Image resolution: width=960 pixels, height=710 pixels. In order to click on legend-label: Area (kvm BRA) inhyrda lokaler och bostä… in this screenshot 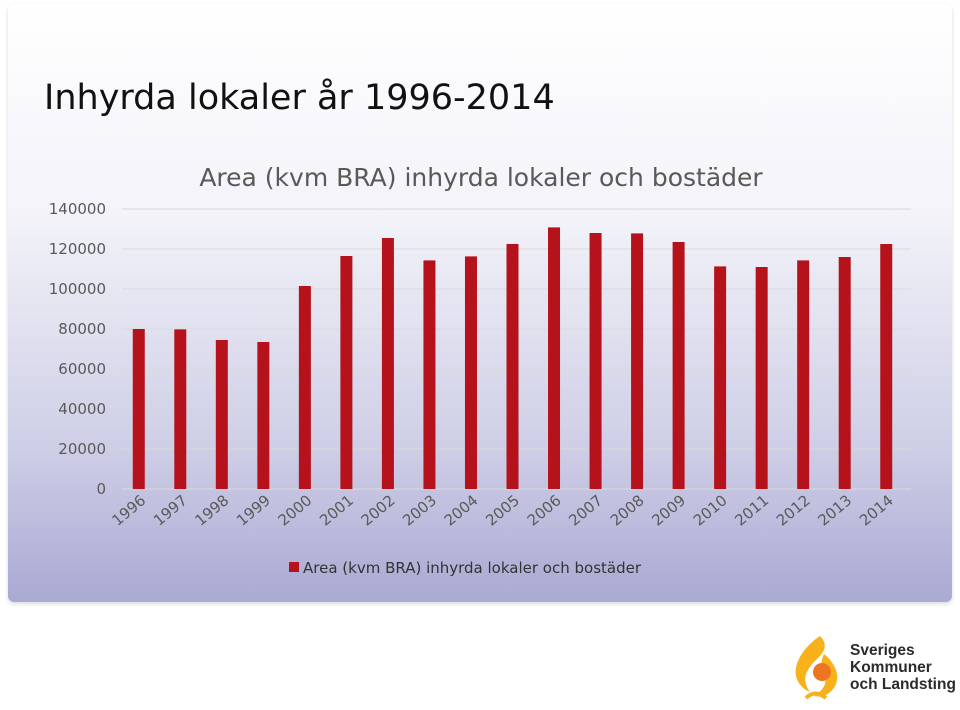, I will do `click(472, 568)`.